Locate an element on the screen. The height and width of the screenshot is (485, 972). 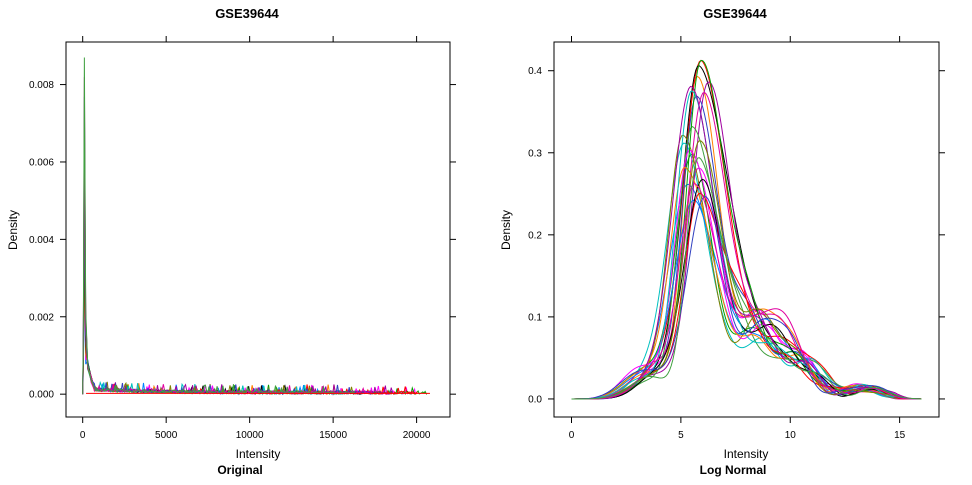
right-x-tick-label: 15 is located at coordinates (900, 435).